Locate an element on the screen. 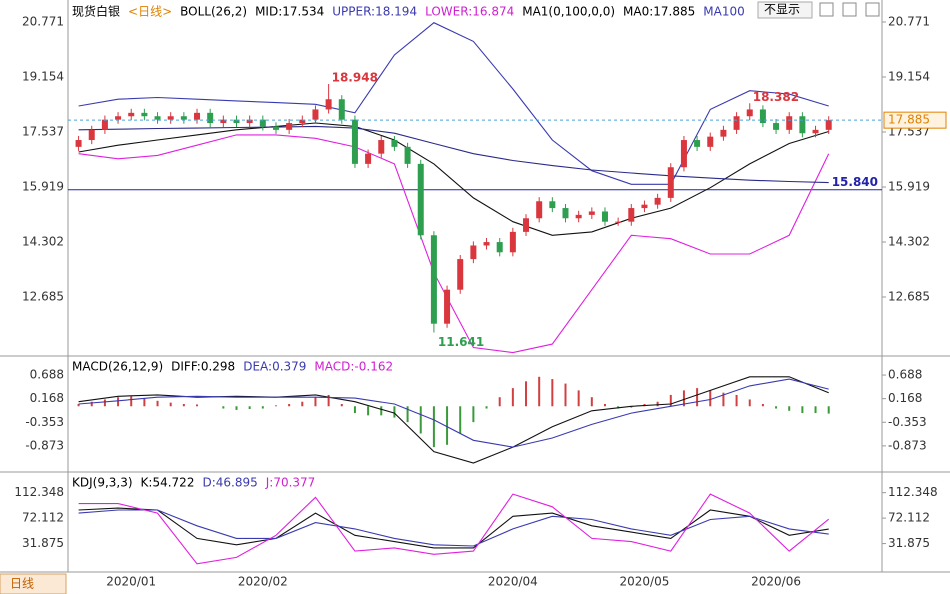 The width and height of the screenshot is (950, 594). period-tab is located at coordinates (33, 583).